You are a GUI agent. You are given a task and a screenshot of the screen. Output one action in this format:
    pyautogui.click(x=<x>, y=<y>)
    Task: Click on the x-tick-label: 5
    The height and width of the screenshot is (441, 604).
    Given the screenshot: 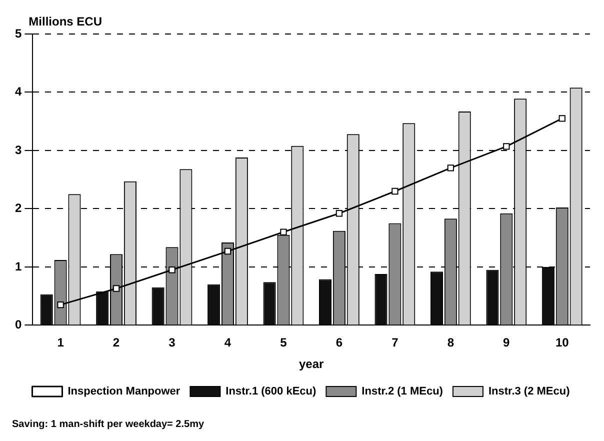 What is the action you would take?
    pyautogui.click(x=284, y=343)
    